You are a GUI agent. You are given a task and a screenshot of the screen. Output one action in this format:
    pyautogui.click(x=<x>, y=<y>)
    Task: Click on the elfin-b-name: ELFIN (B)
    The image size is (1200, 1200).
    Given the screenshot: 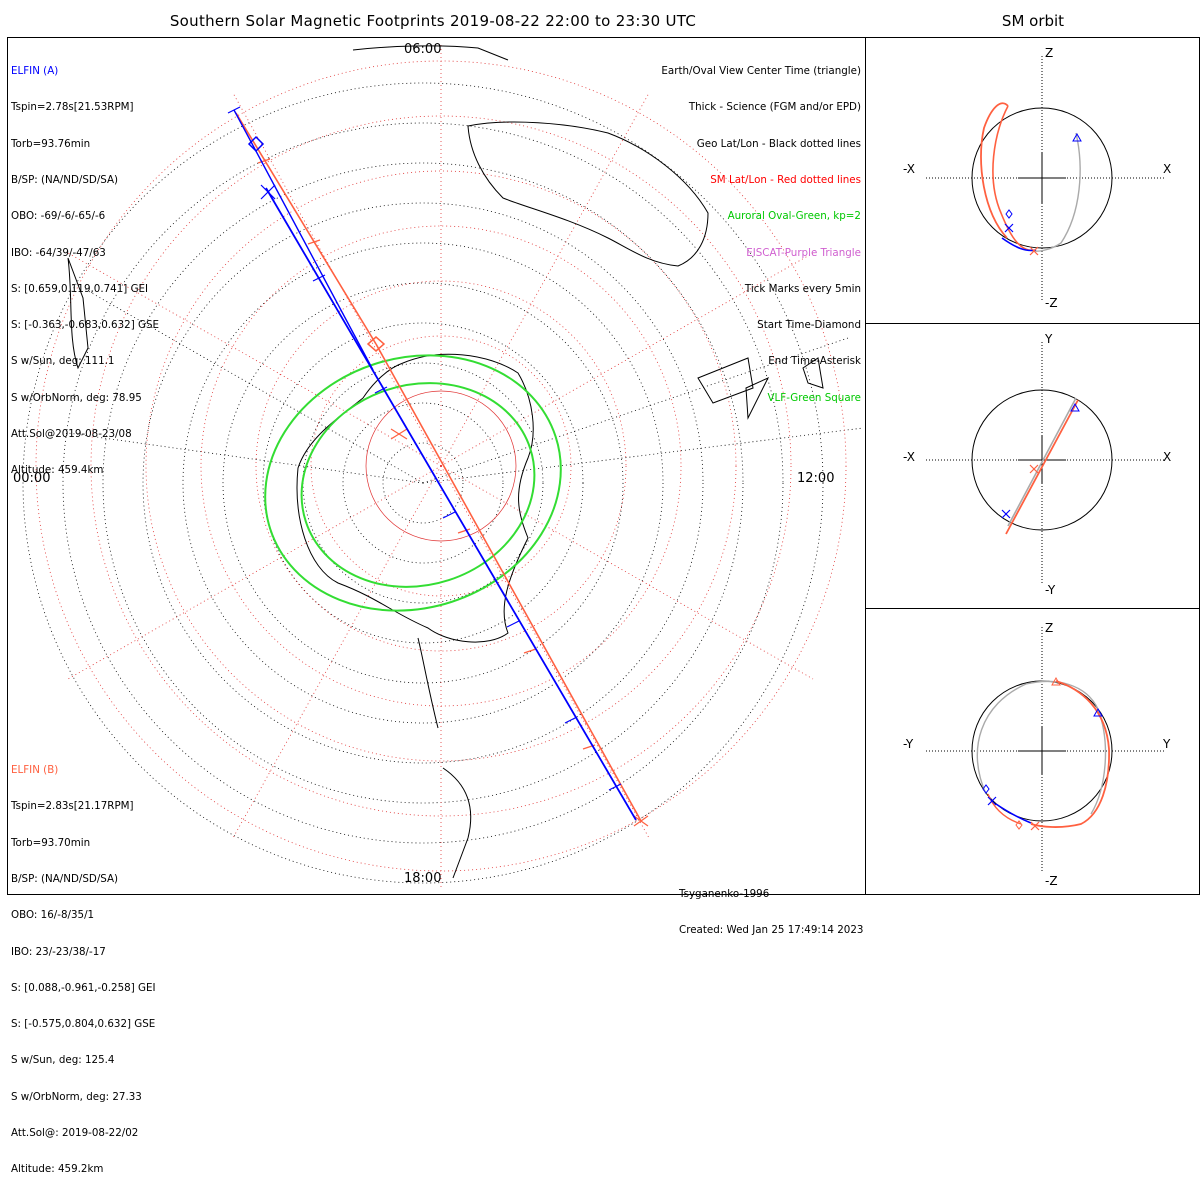 What is the action you would take?
    pyautogui.click(x=35, y=770)
    